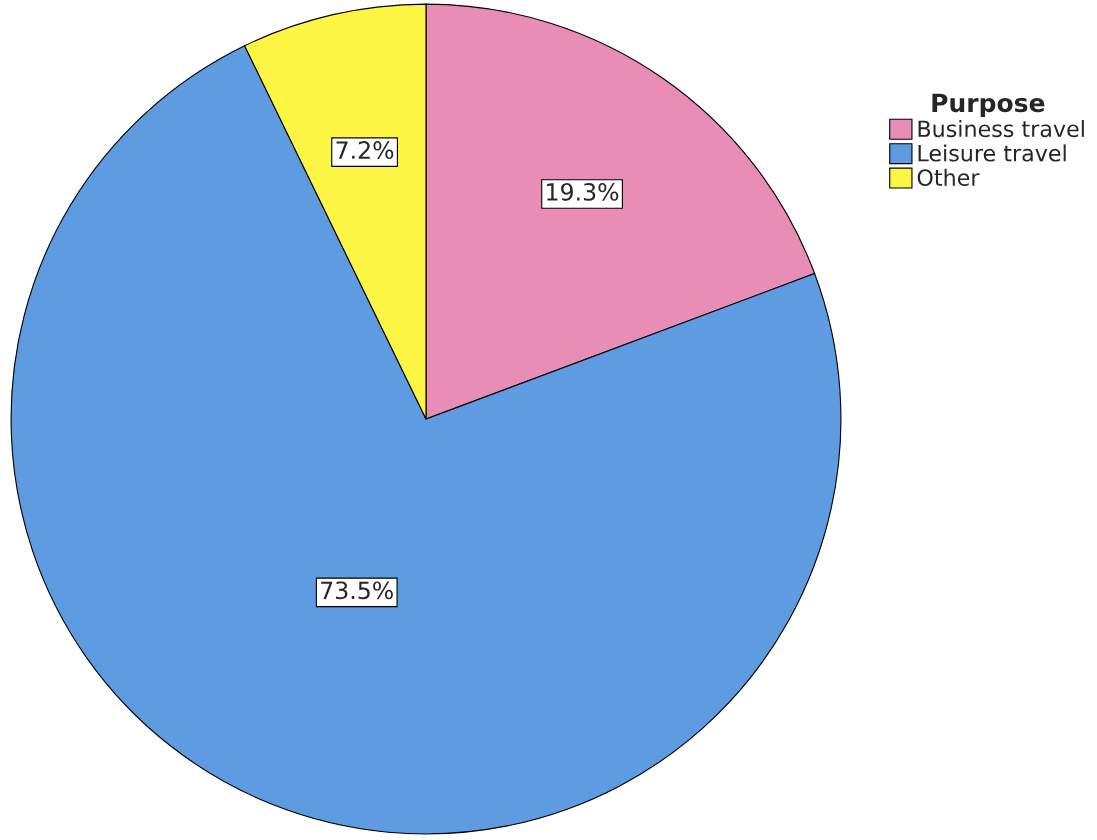 This screenshot has width=1097, height=840. I want to click on data-label: 73.5%, so click(357, 590).